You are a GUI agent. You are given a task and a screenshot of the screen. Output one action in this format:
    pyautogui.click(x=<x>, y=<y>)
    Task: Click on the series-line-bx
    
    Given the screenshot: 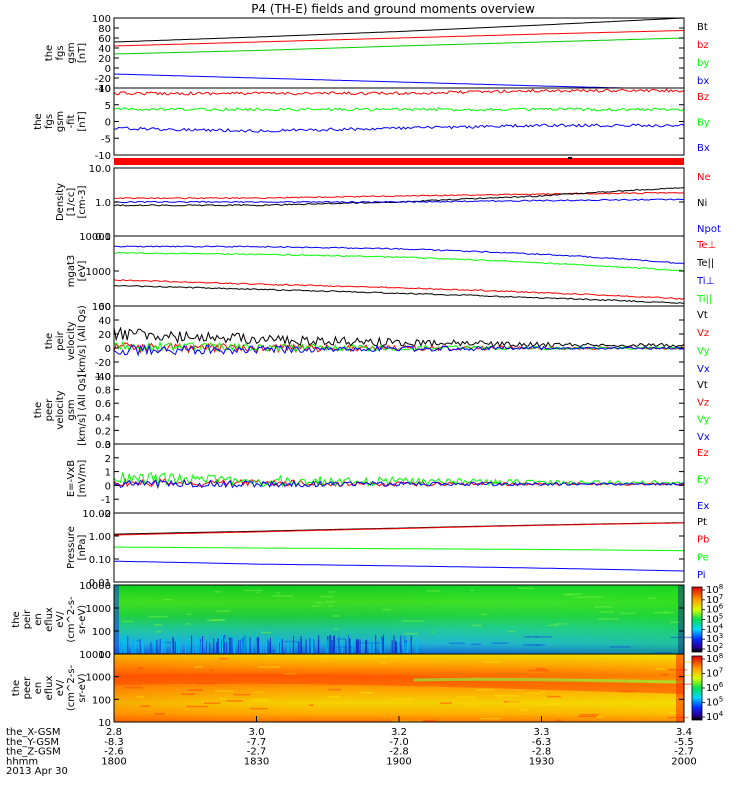 What is the action you would take?
    pyautogui.click(x=398, y=81)
    